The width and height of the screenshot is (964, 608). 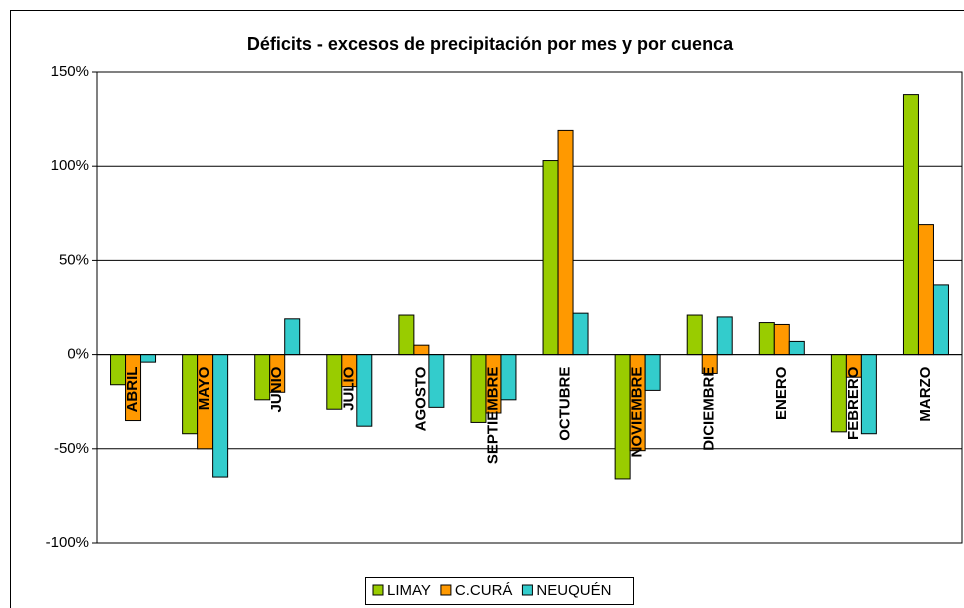 I want to click on x-tick-label: MAYO, so click(x=204, y=388).